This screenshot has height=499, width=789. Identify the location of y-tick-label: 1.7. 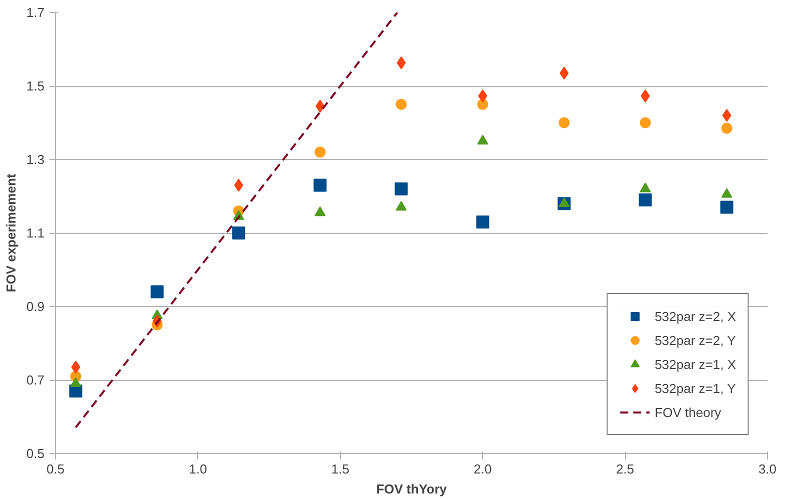
(35, 12).